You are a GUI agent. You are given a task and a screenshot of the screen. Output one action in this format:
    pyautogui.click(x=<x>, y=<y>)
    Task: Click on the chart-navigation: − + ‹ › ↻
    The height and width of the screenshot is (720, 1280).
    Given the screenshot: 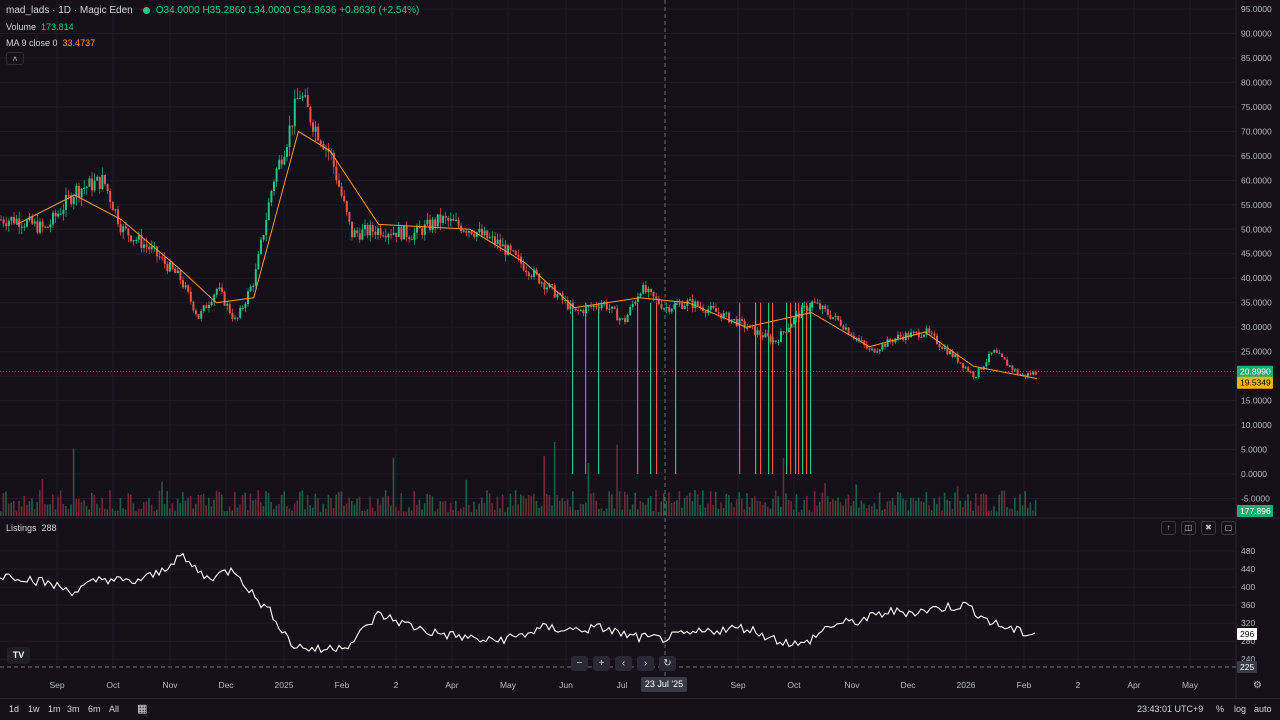 What is the action you would take?
    pyautogui.click(x=623, y=663)
    